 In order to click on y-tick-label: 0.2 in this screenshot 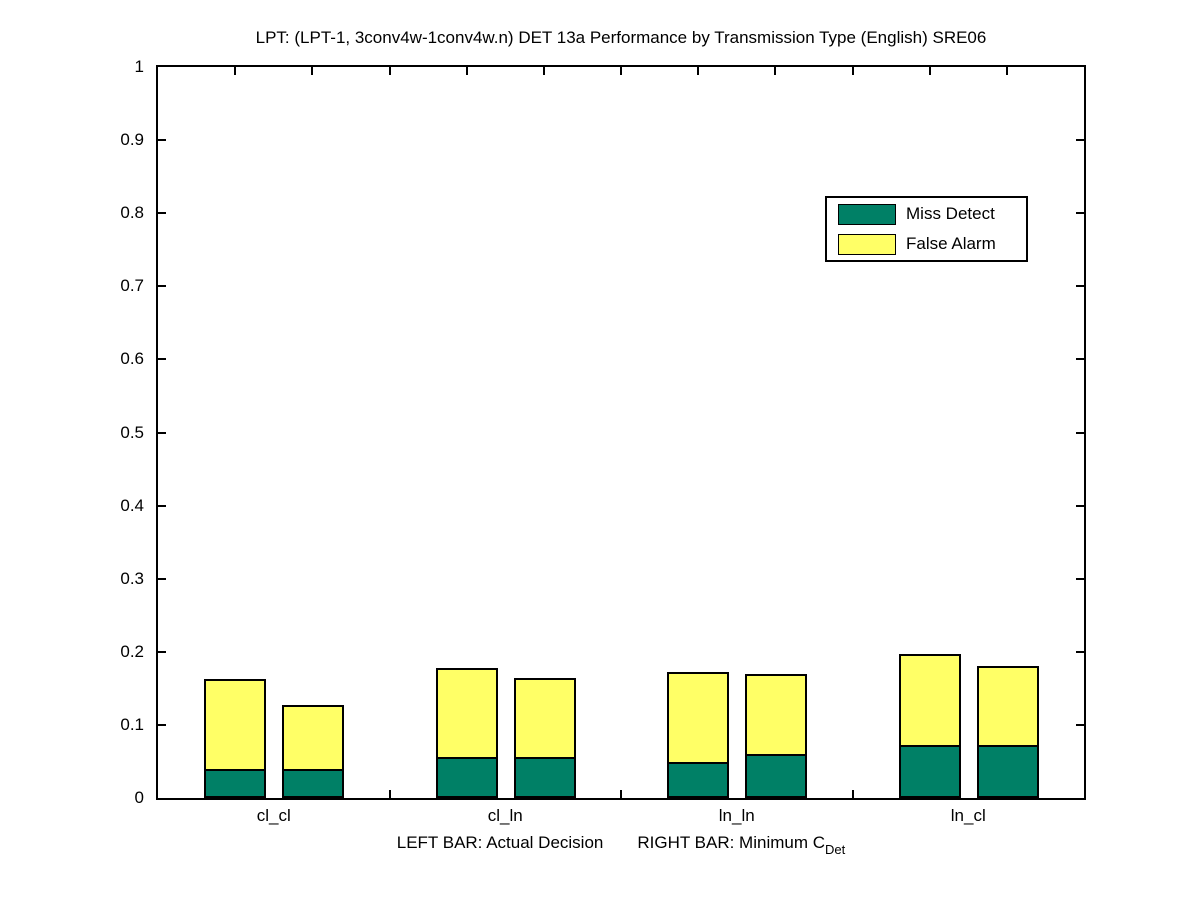, I will do `click(132, 651)`.